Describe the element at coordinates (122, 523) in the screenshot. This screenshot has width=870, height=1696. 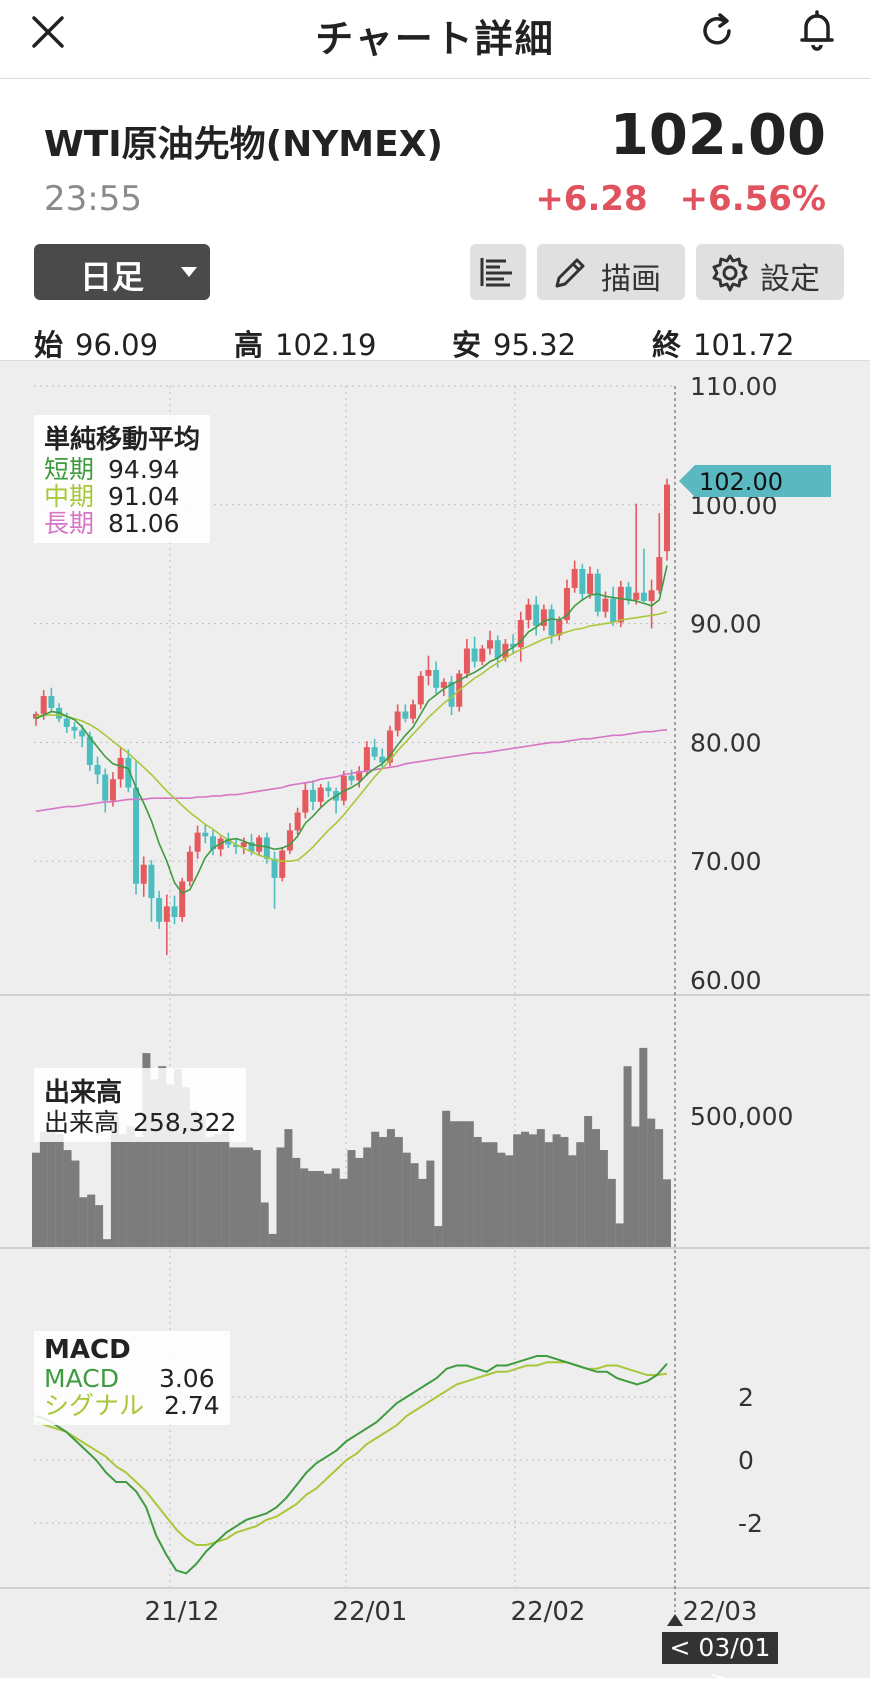
I see `sma-long-row: 長期 81.06` at that location.